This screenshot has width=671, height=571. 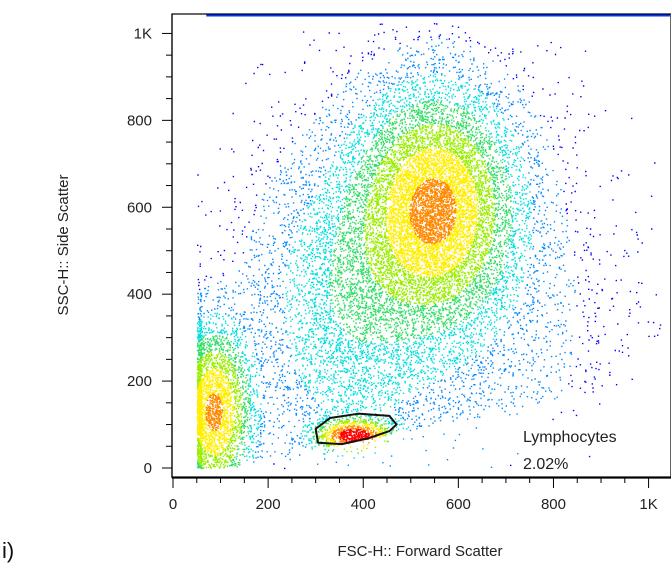 I want to click on x-tick-label: 1K, so click(x=648, y=504).